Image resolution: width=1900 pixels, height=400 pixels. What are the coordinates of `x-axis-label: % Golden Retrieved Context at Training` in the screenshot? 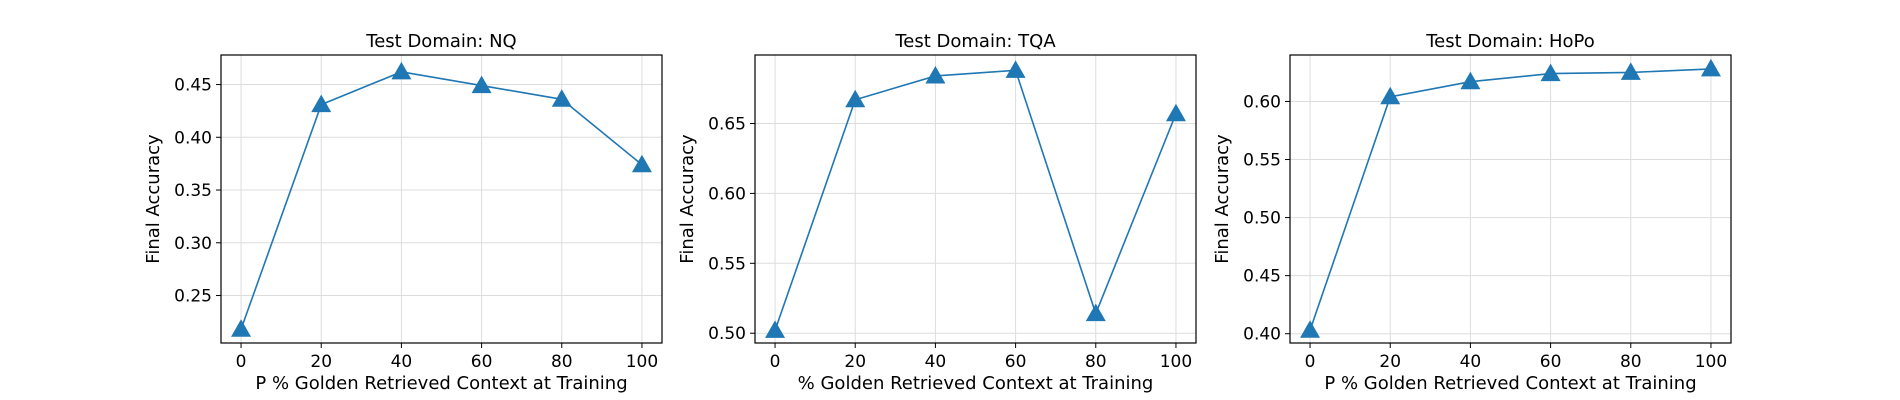 It's located at (976, 383).